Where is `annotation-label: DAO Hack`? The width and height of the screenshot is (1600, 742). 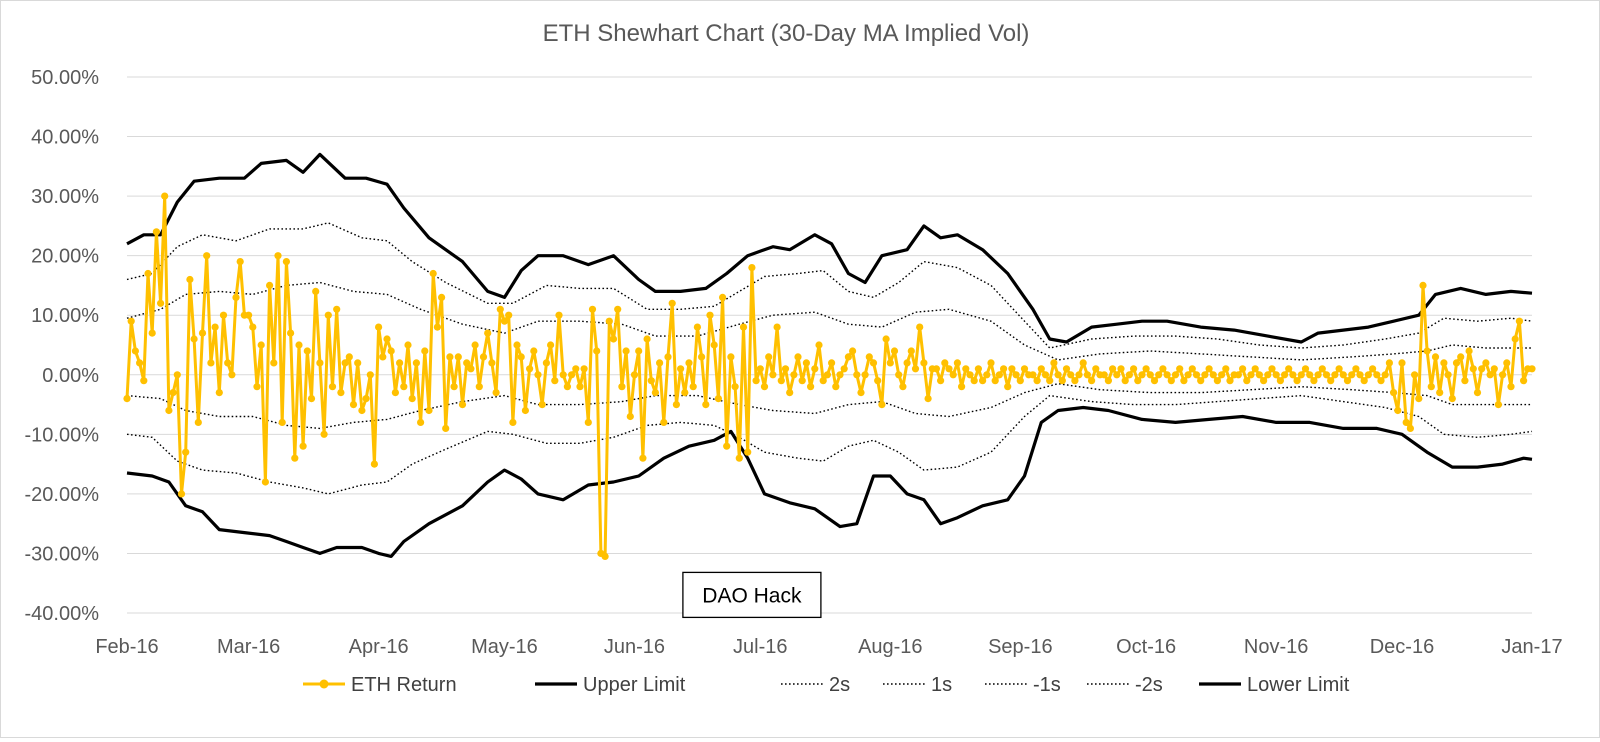
annotation-label: DAO Hack is located at coordinates (752, 595).